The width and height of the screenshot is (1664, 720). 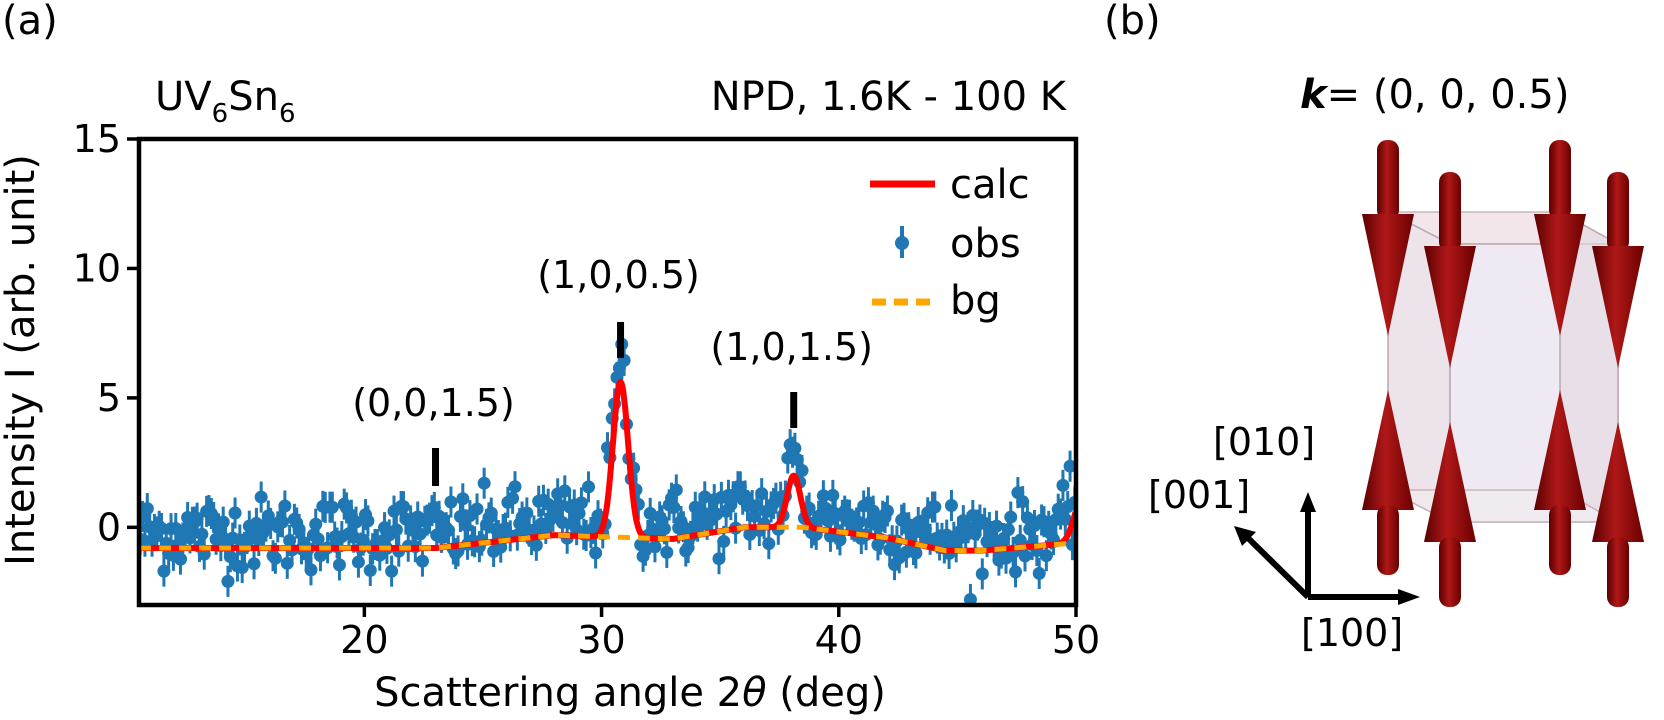 What do you see at coordinates (754, 693) in the screenshot?
I see `theta-symbol: θ` at bounding box center [754, 693].